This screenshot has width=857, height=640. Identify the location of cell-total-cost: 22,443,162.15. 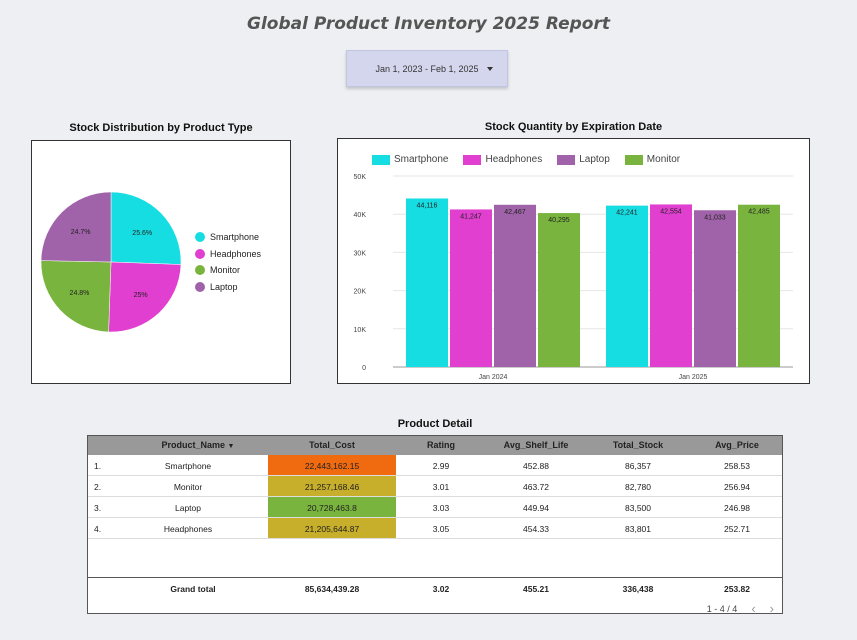
(332, 466).